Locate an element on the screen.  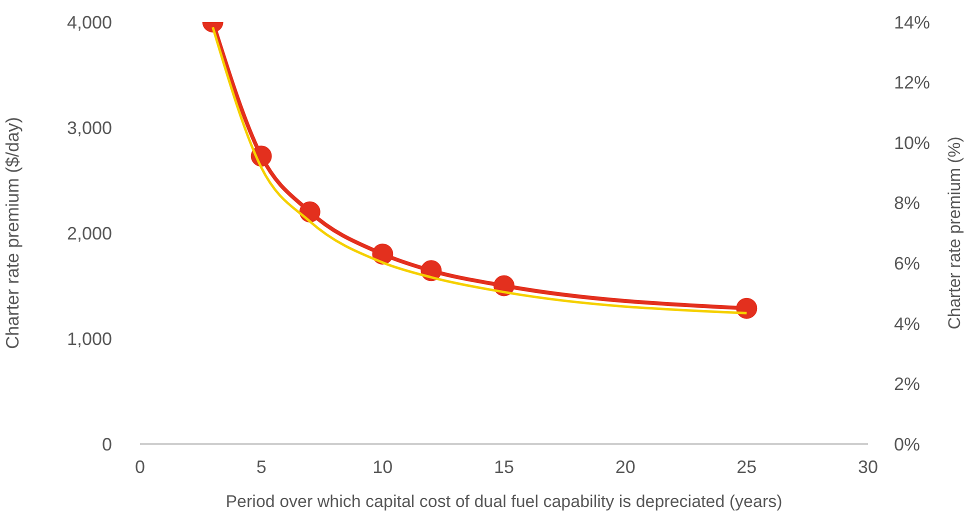
y-tick-label: 2,000 is located at coordinates (89, 233).